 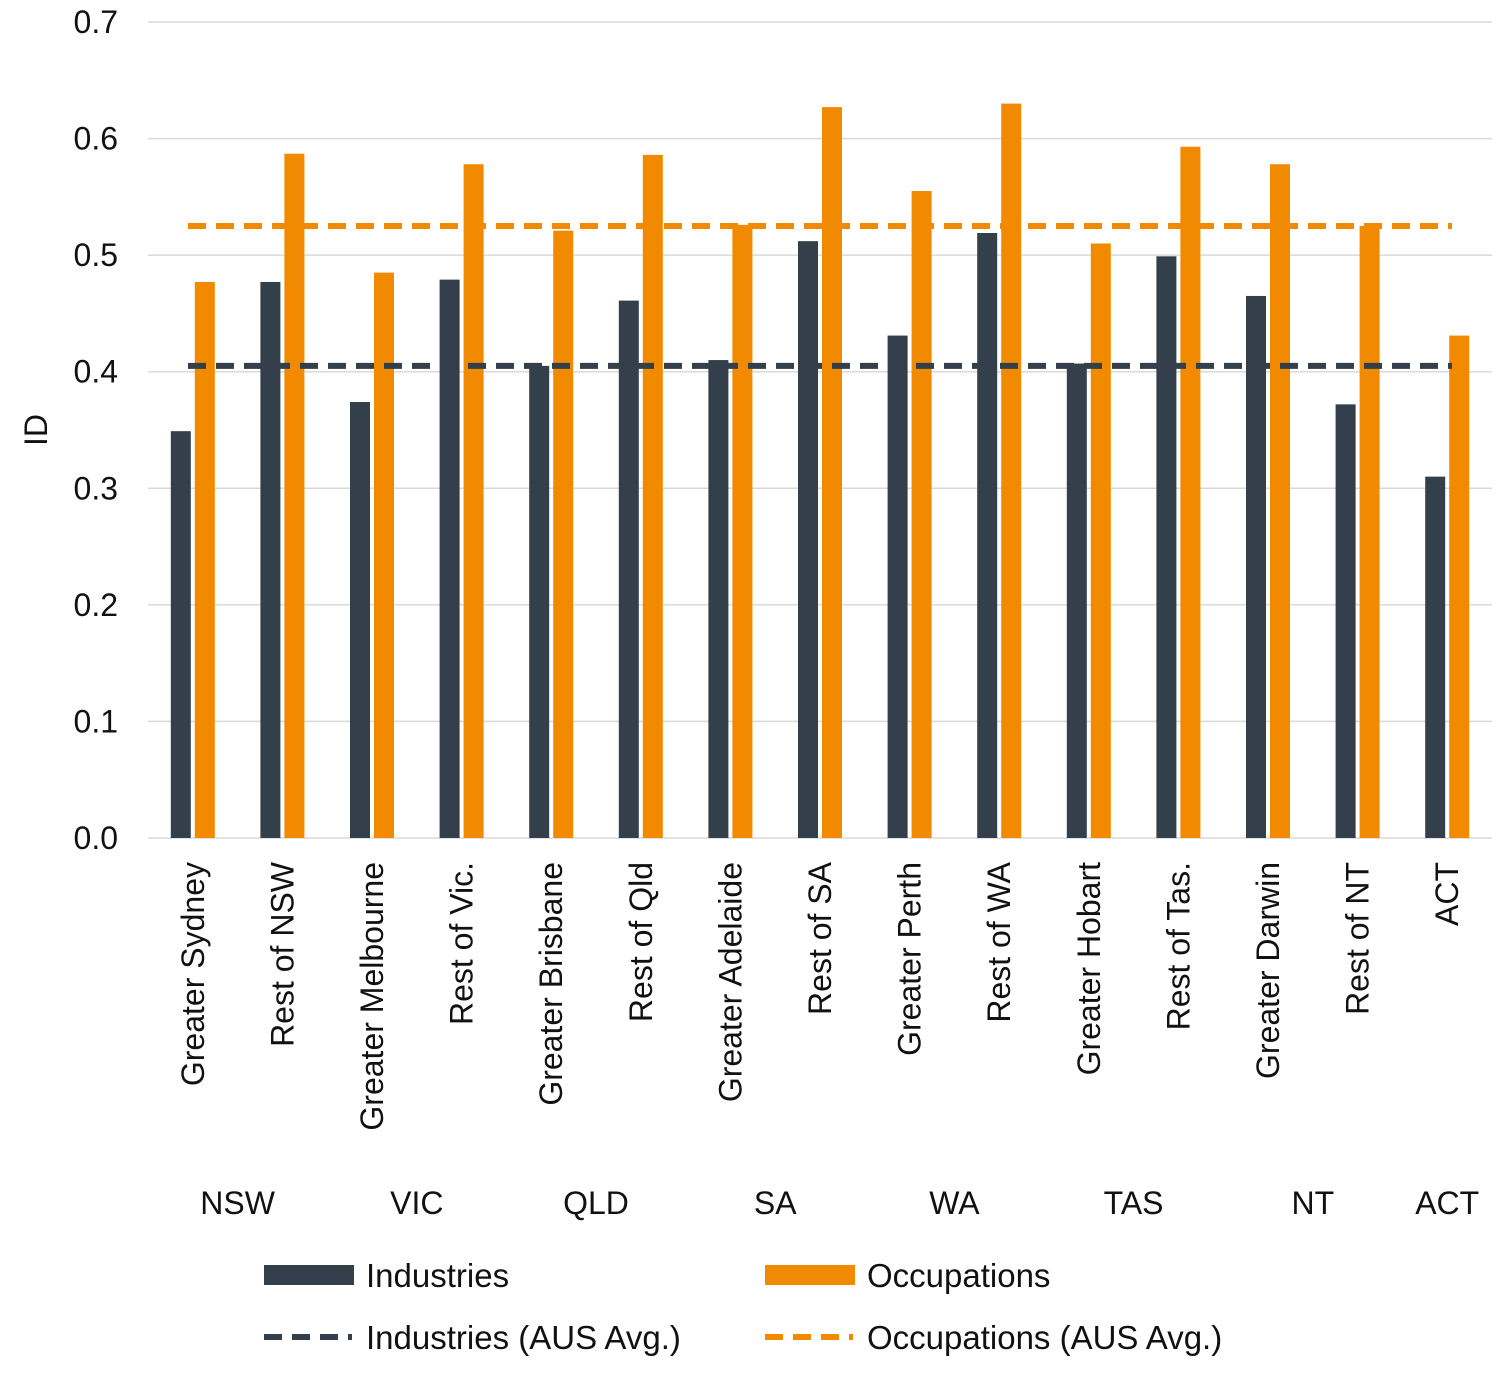 What do you see at coordinates (96, 605) in the screenshot?
I see `y-tick-label: 0.2` at bounding box center [96, 605].